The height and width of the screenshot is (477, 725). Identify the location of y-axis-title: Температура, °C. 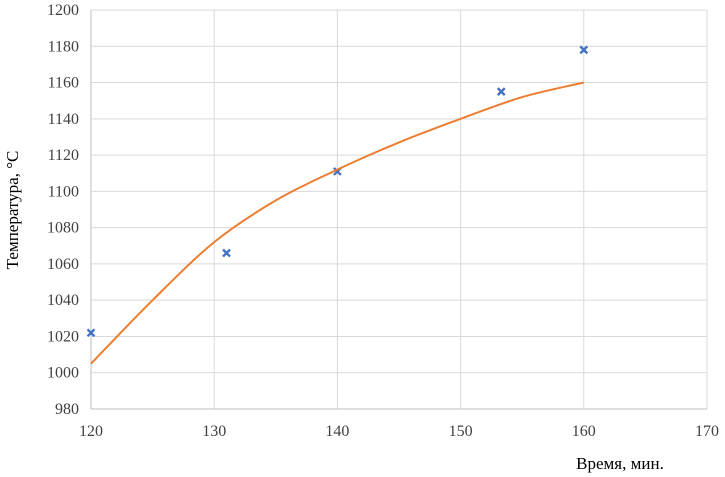
(12, 210).